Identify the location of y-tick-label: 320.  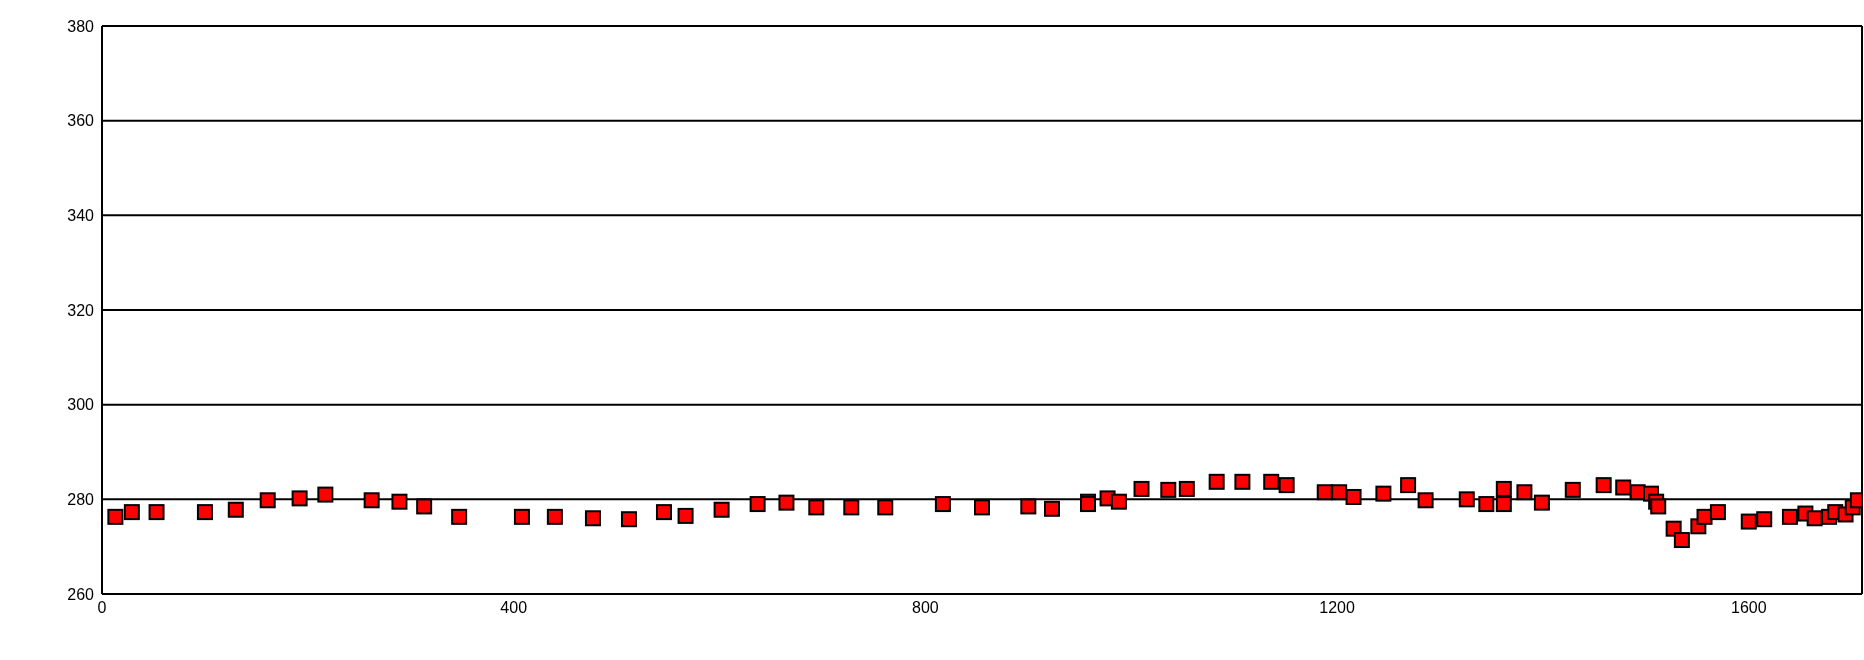
(81, 310).